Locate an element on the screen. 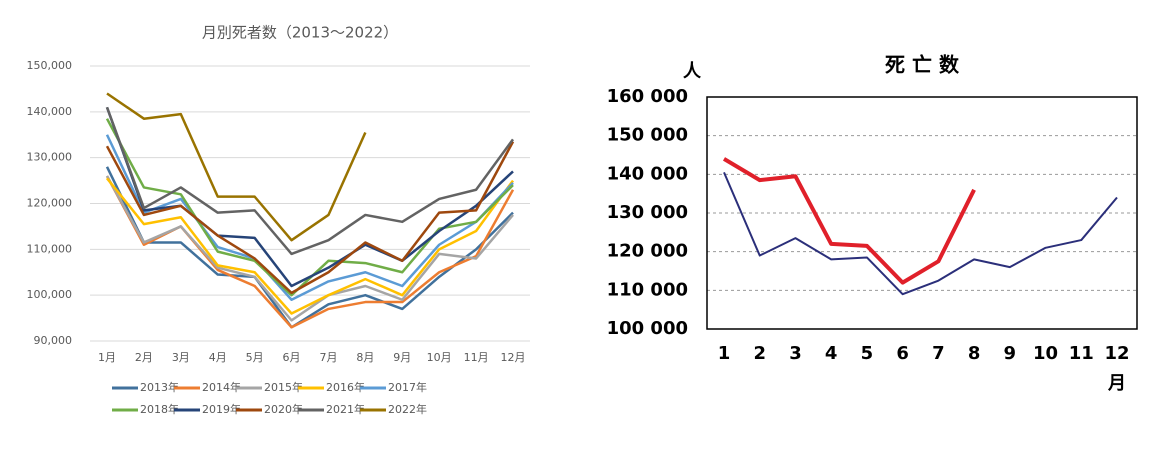  legend-label: 2016年 is located at coordinates (345, 387).